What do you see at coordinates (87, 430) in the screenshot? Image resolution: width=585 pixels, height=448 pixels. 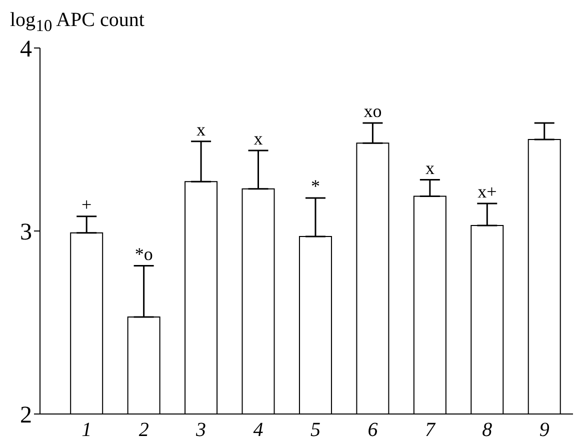 I see `x-tick-label: 1` at bounding box center [87, 430].